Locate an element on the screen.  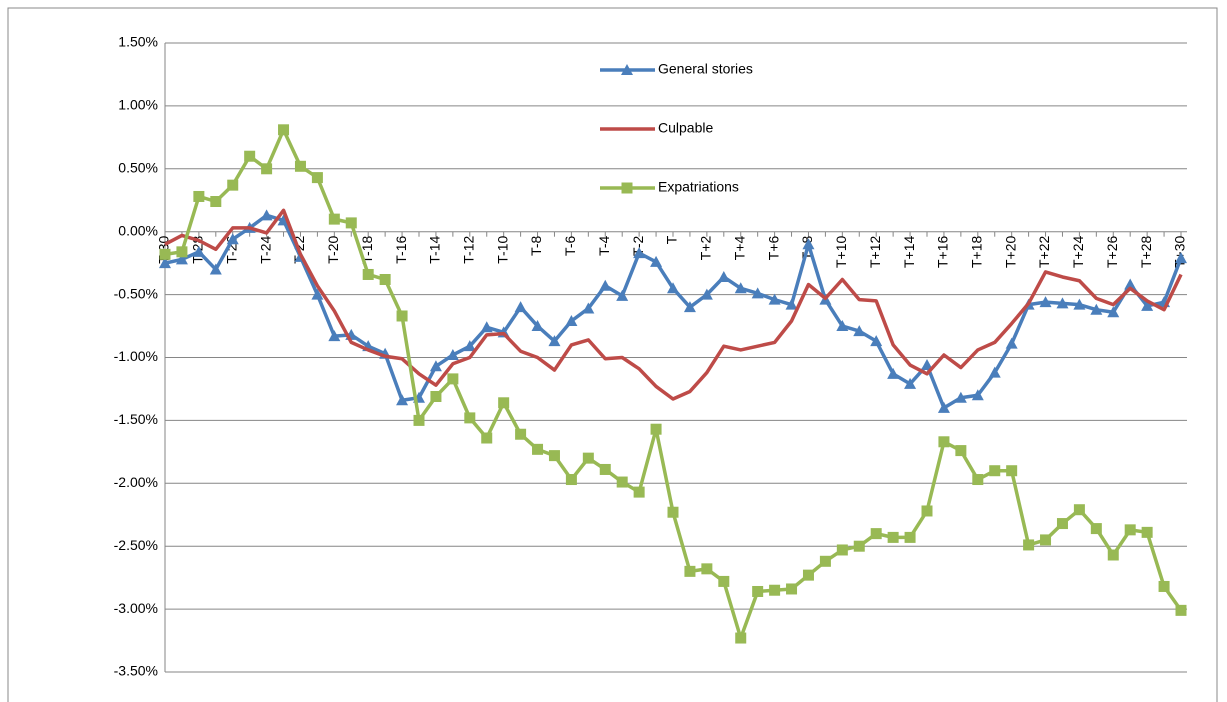
legend-marker is located at coordinates (627, 69).